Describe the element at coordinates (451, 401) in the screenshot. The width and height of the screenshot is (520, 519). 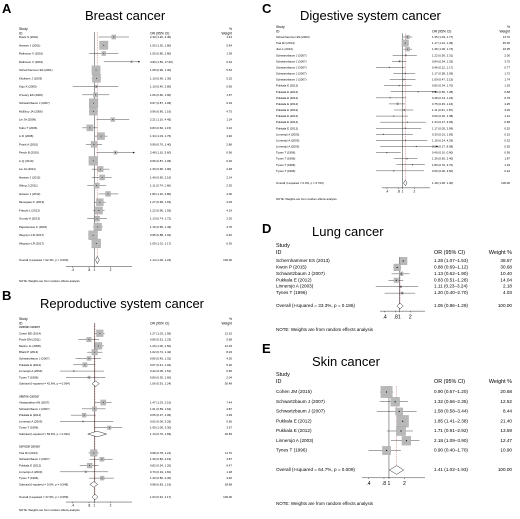
I see `or-ci-text: 1.32 (0.66–2.35)` at that location.